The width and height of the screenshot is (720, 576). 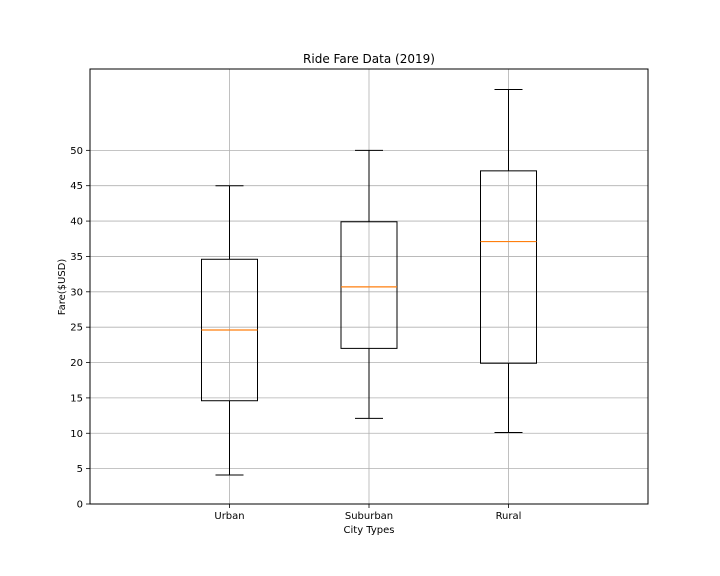 What do you see at coordinates (369, 530) in the screenshot?
I see `x-axis-label: City Types` at bounding box center [369, 530].